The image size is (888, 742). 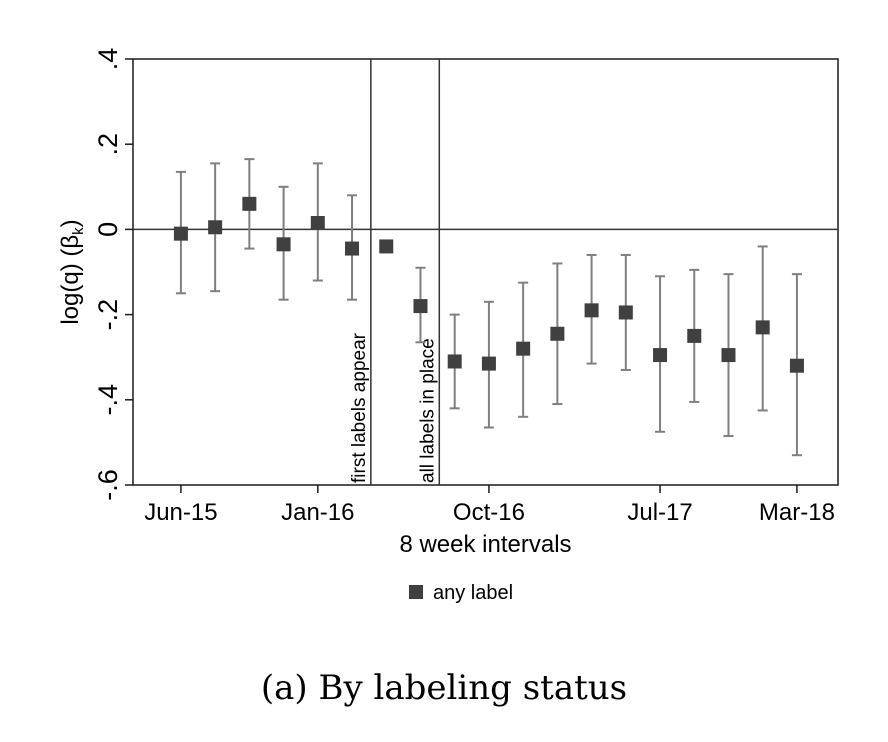 What do you see at coordinates (317, 512) in the screenshot?
I see `x-tick-label: Jan-16` at bounding box center [317, 512].